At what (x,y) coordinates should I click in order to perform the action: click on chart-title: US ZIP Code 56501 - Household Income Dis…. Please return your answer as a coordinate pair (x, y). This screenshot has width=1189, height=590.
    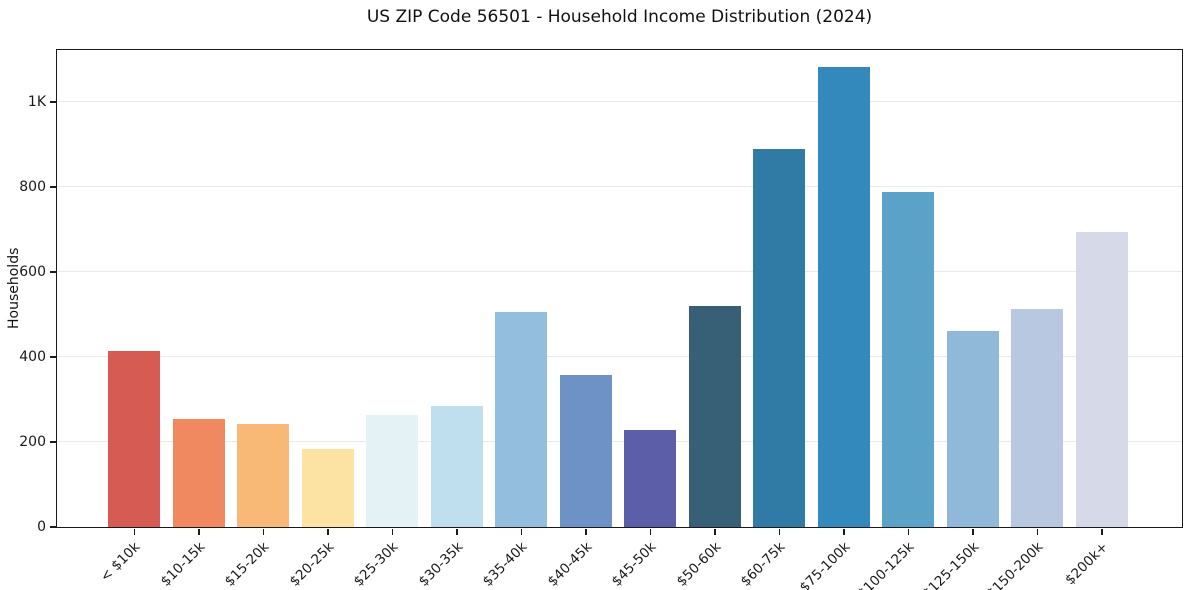
    Looking at the image, I should click on (619, 17).